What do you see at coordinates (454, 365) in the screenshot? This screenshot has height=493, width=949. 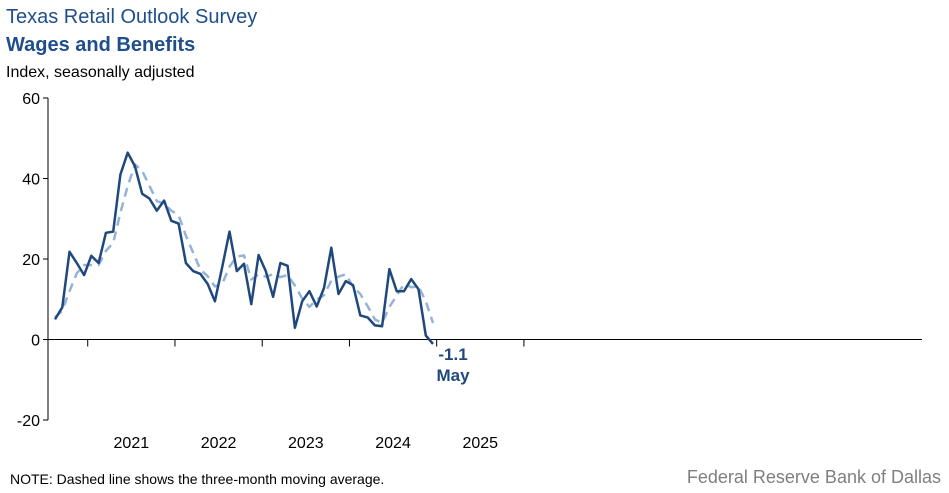 I see `labels-layer: -1.1 May` at bounding box center [454, 365].